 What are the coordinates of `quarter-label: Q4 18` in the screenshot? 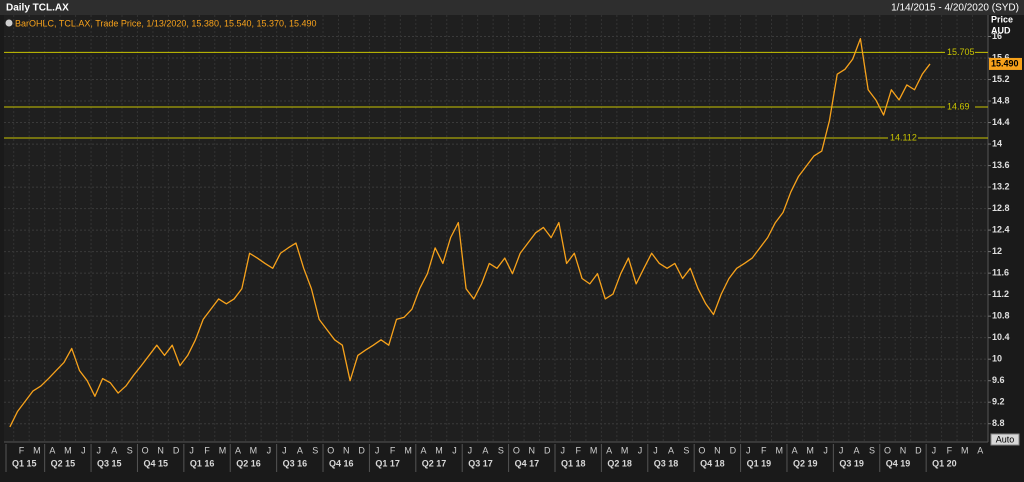 It's located at (712, 463).